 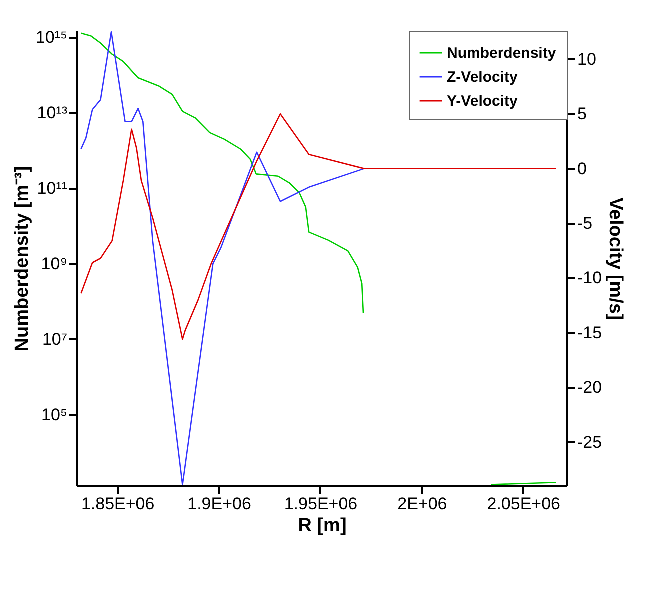 What do you see at coordinates (52, 38) in the screenshot?
I see `y-tick-label: 10¹⁵` at bounding box center [52, 38].